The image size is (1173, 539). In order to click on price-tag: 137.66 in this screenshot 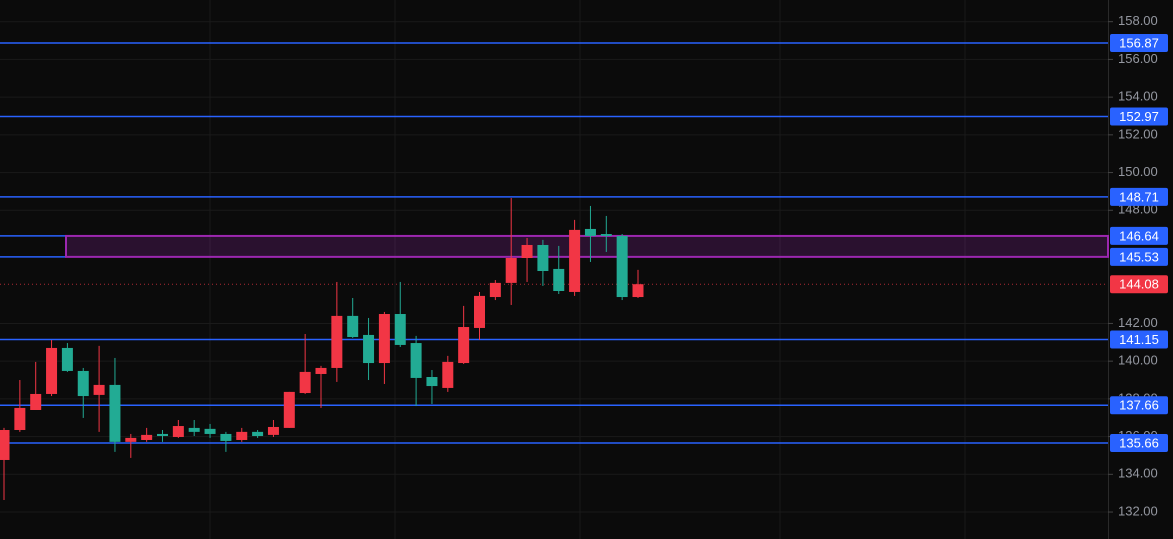, I will do `click(1139, 405)`.